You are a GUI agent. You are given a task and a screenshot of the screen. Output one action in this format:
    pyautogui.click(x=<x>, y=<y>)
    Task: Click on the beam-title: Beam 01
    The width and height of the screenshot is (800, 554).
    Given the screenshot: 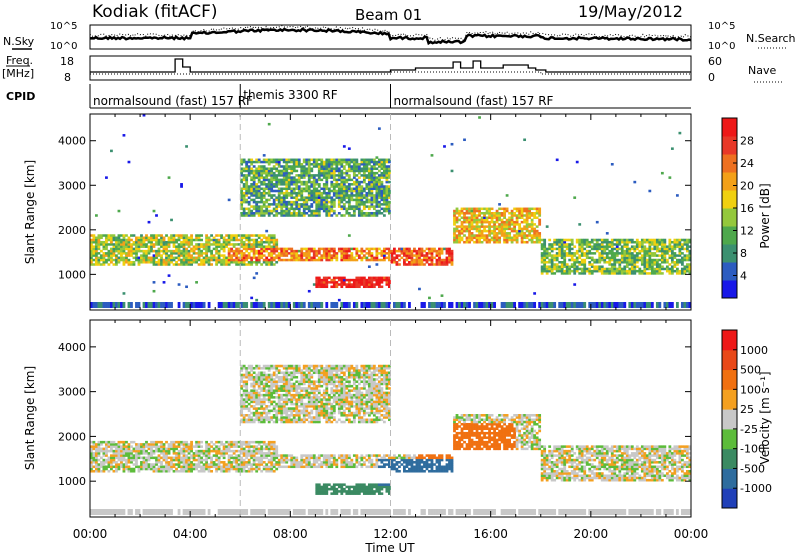 What is the action you would take?
    pyautogui.click(x=388, y=15)
    